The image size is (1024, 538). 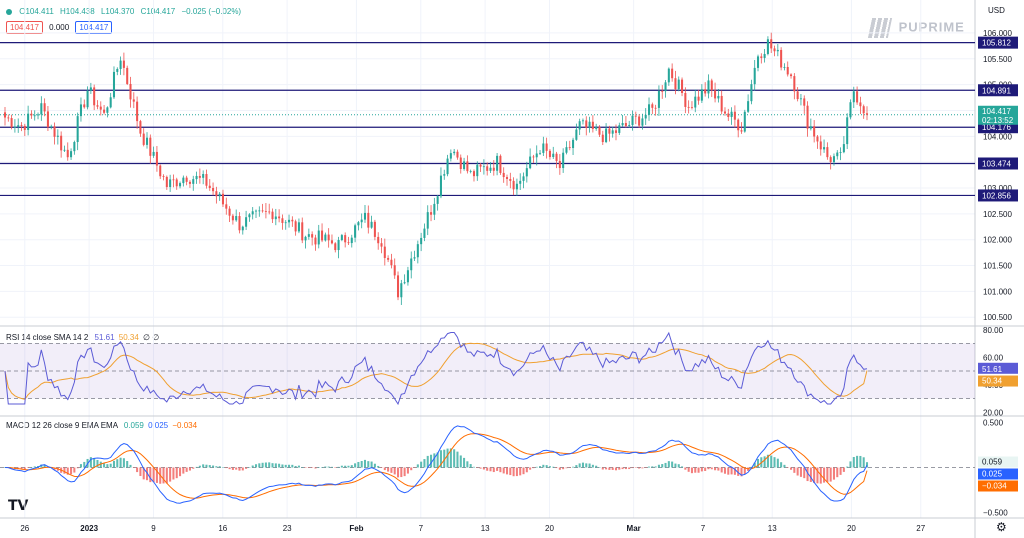 I want to click on macd-value-badge, so click(x=998, y=474).